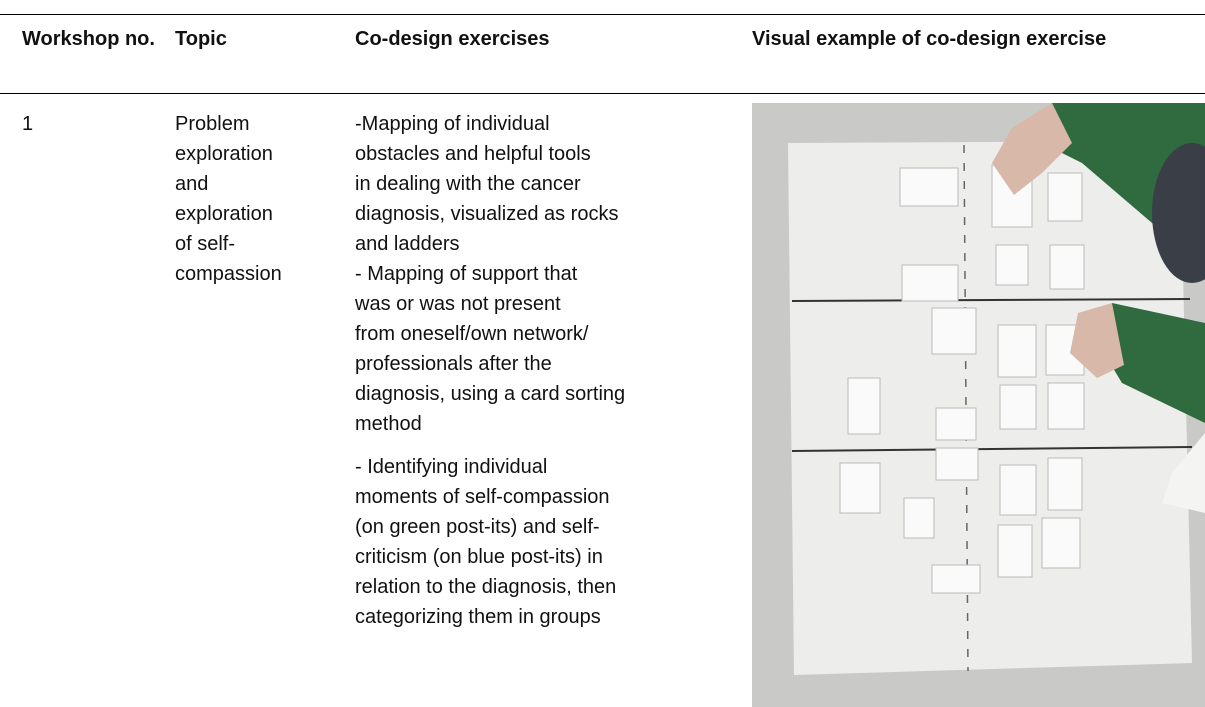  What do you see at coordinates (88, 39) in the screenshot?
I see `header-cell: Workshop no.` at bounding box center [88, 39].